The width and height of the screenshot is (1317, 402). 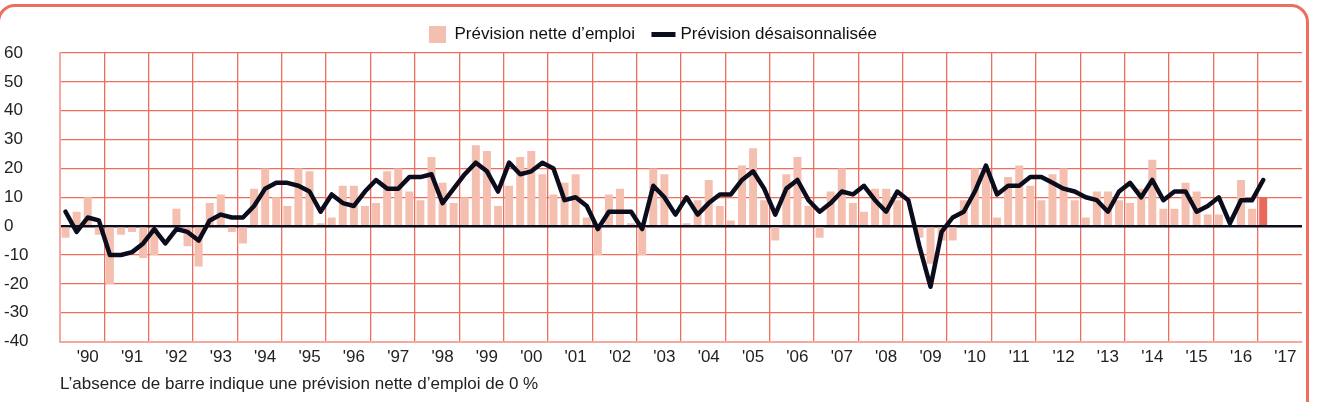 What do you see at coordinates (841, 357) in the screenshot?
I see `x-tick-label: '07` at bounding box center [841, 357].